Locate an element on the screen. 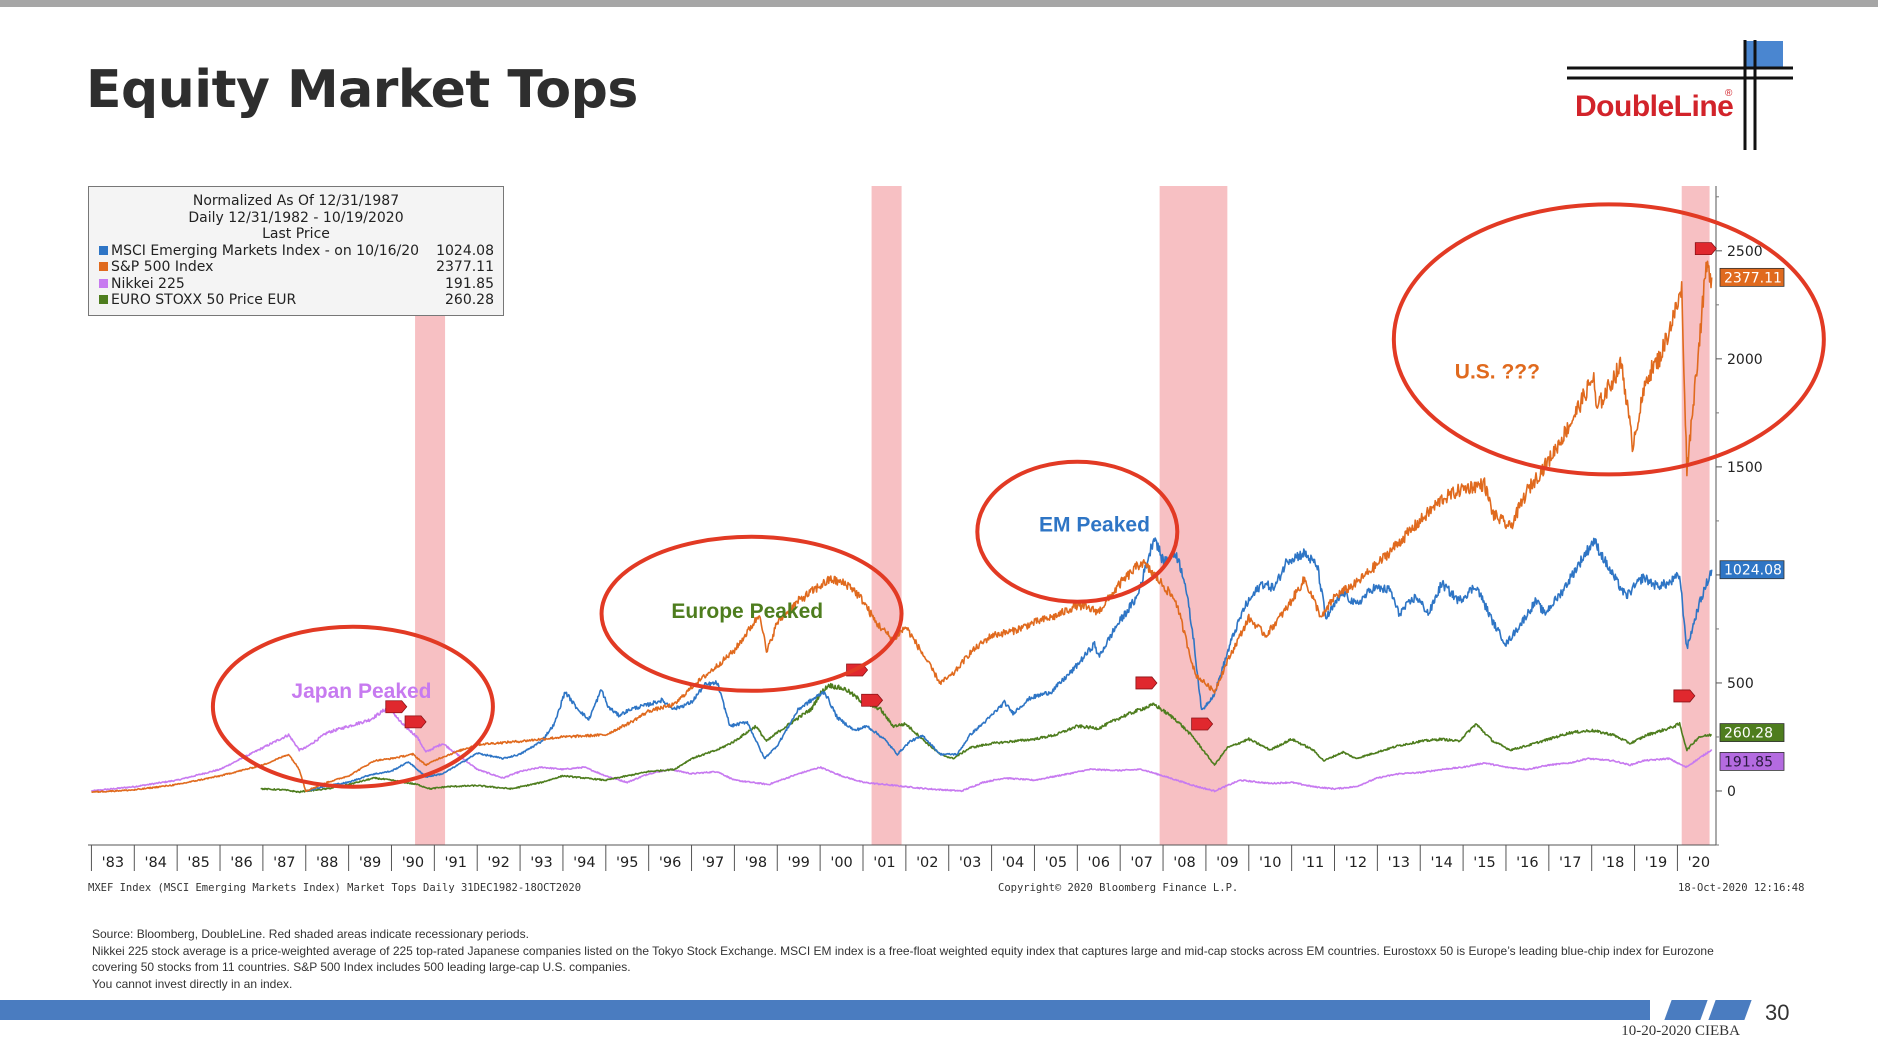 The image size is (1878, 1056). x-tick-label: '15 is located at coordinates (1484, 863).